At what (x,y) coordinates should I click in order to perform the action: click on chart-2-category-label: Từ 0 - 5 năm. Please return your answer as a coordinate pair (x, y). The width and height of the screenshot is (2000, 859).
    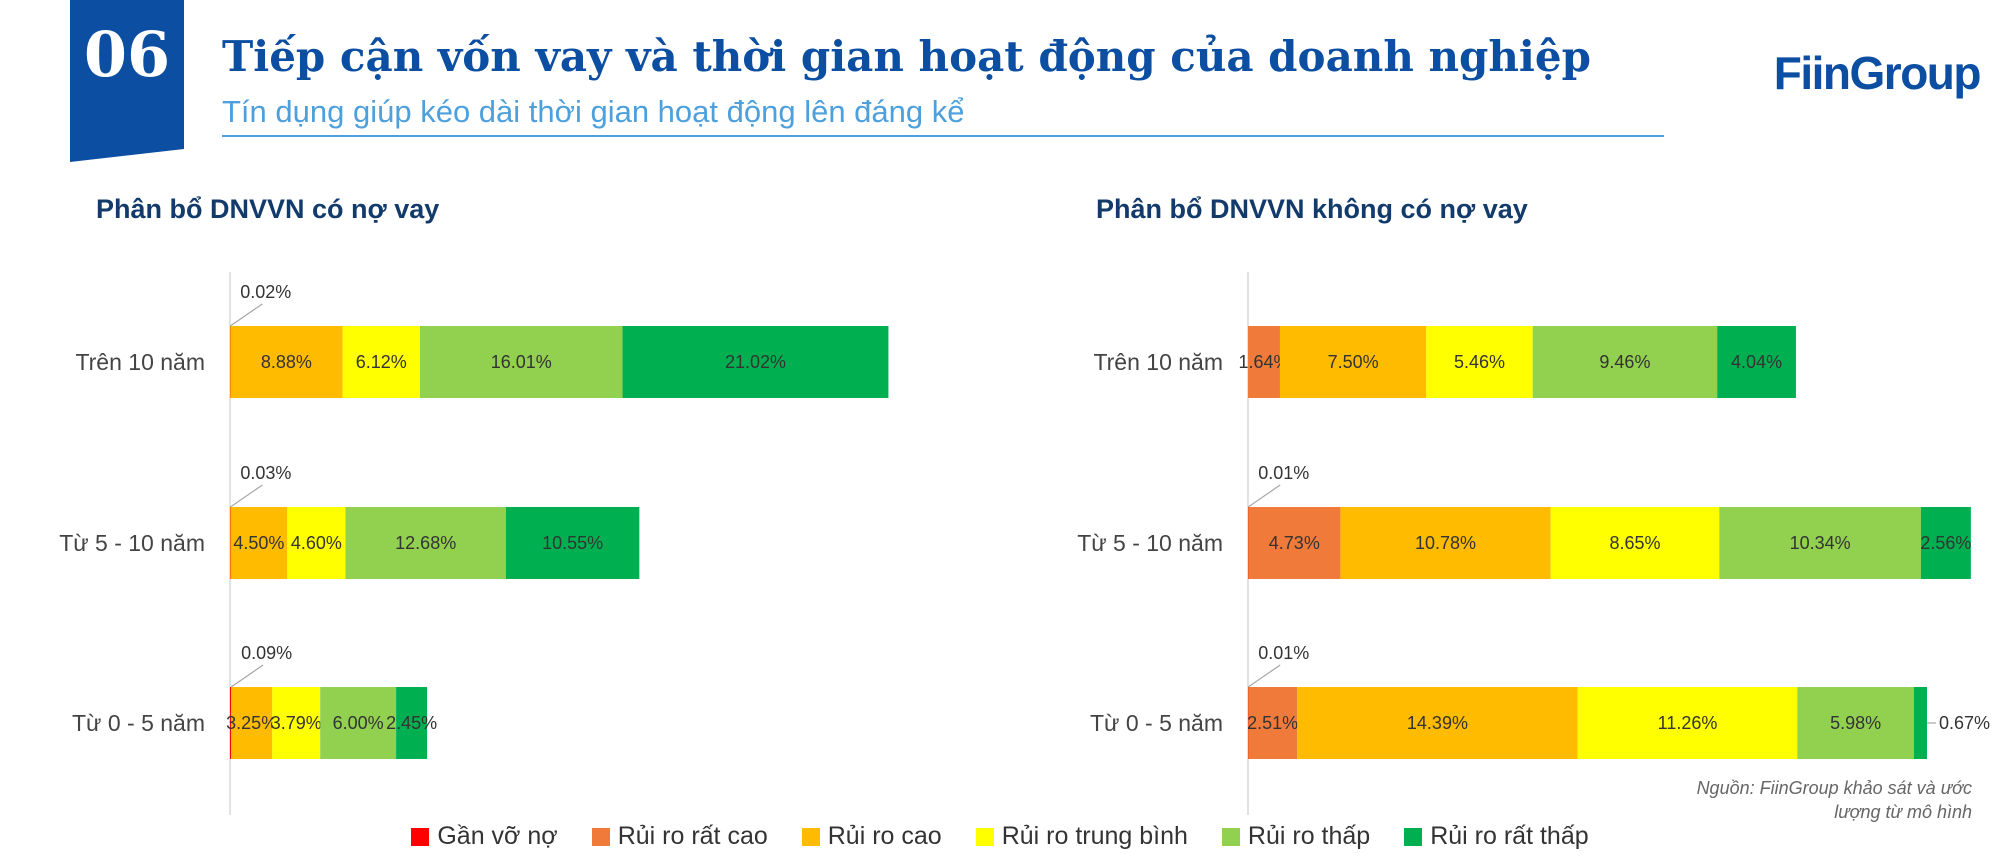
    Looking at the image, I should click on (1156, 723).